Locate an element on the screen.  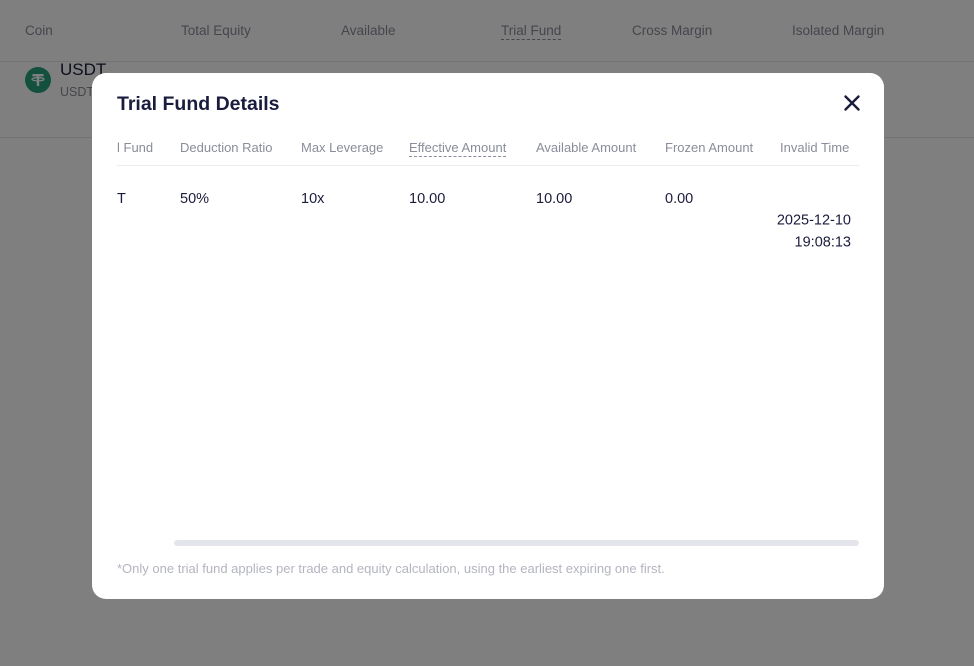
cell-fund: T is located at coordinates (121, 199).